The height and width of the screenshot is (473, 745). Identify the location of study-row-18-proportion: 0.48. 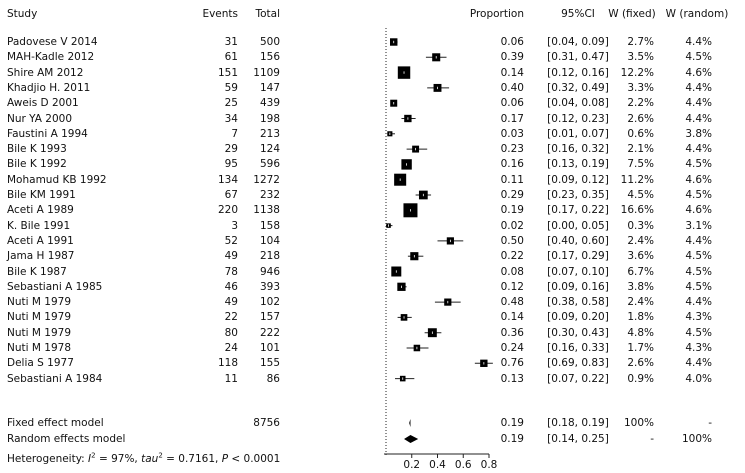
(512, 302).